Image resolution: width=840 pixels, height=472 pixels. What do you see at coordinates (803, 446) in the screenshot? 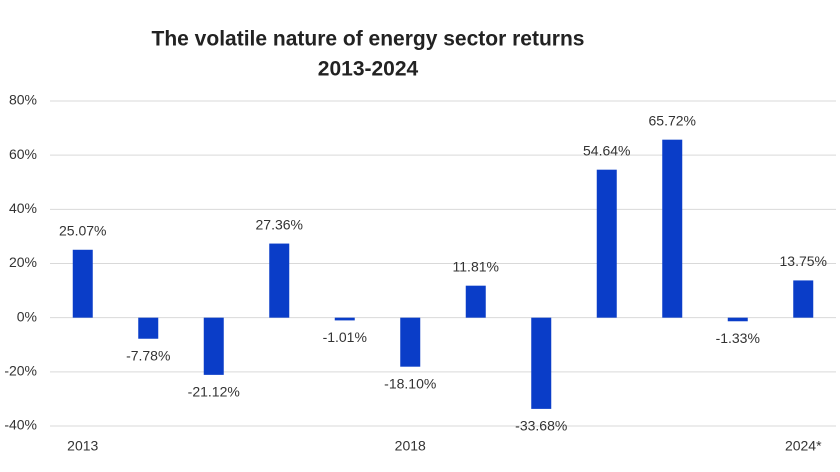
I see `x-tick-label: 2024*` at bounding box center [803, 446].